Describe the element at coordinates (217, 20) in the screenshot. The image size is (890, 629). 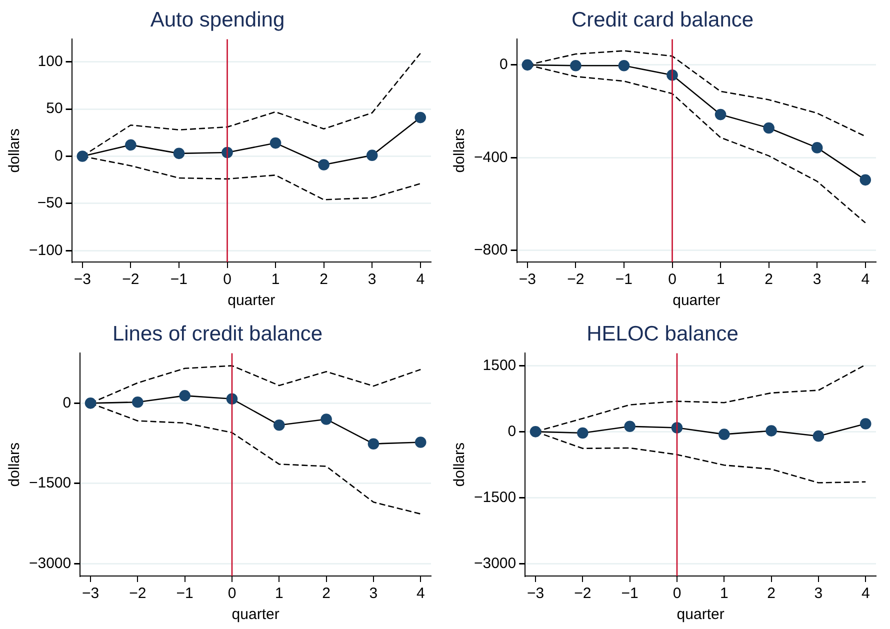
I see `chart-title: Auto spending` at that location.